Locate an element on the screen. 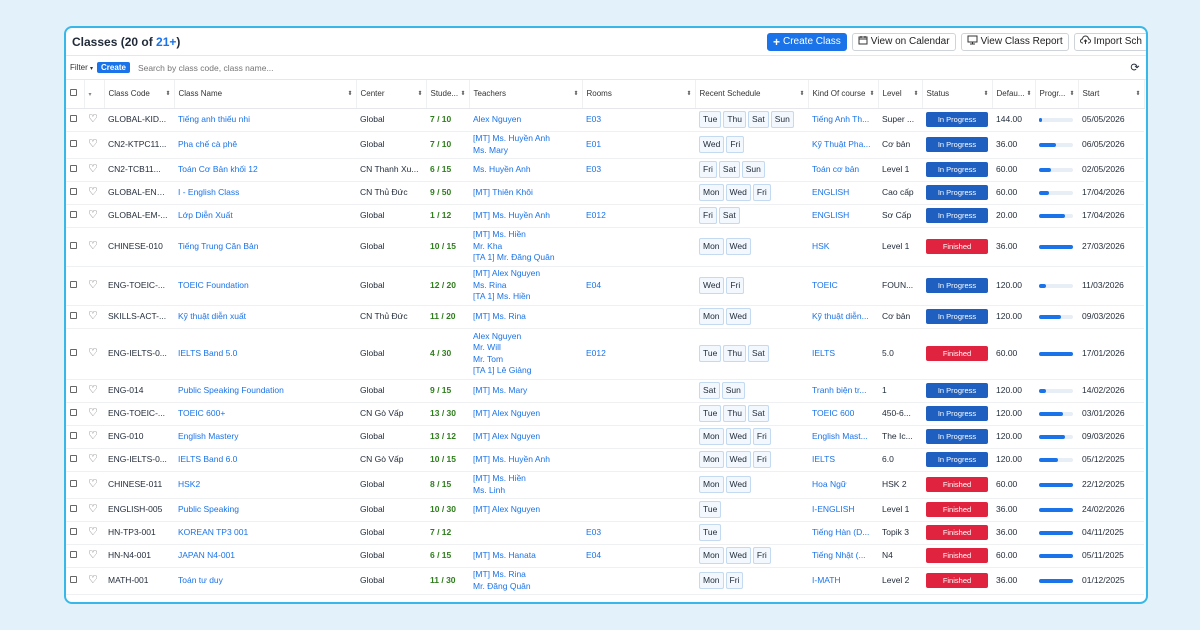 This screenshot has height=630, width=1200. schedule-day-chip: Sat is located at coordinates (729, 169).